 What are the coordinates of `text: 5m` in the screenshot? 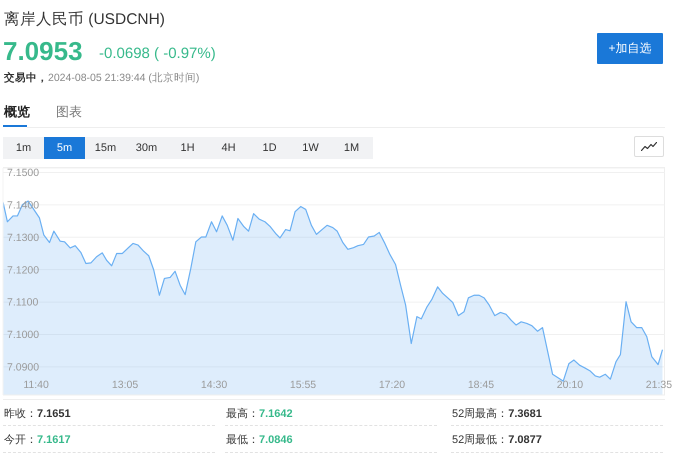 It's located at (64, 148).